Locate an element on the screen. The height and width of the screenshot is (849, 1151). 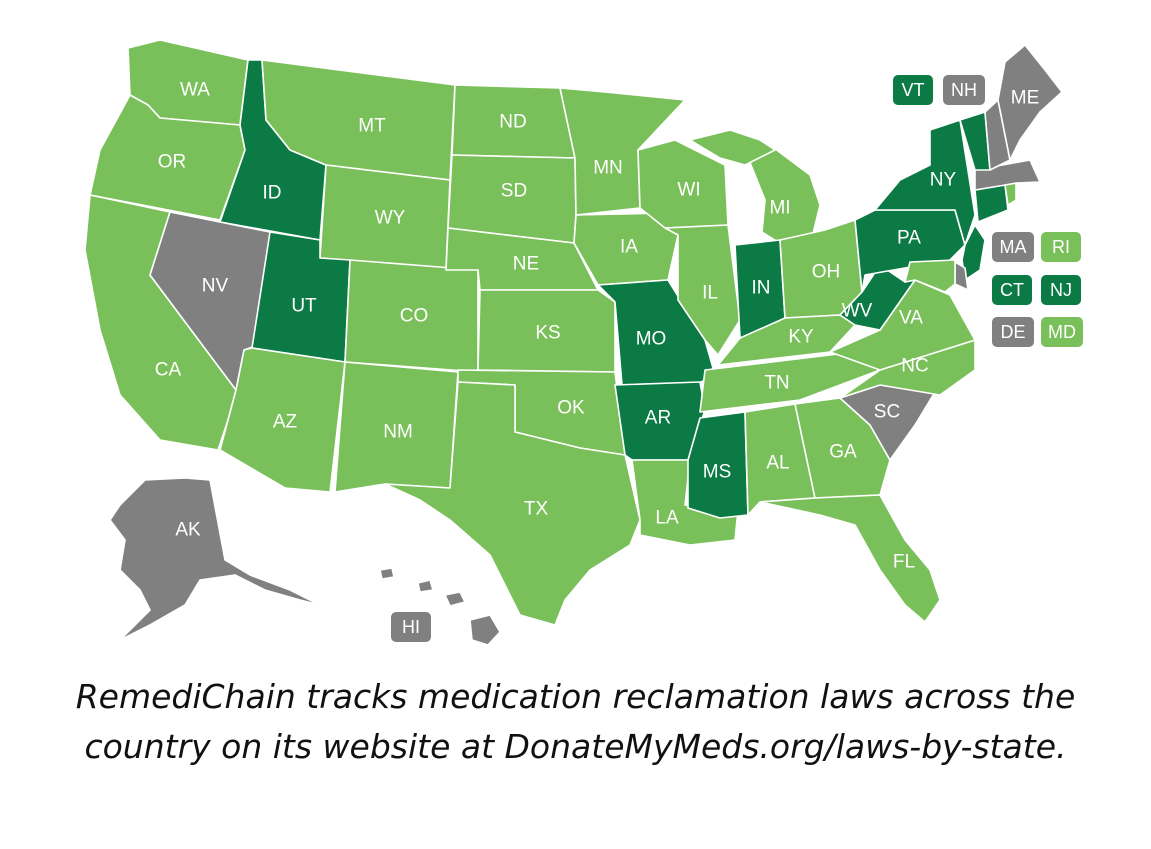
chip-label-vt: VT is located at coordinates (912, 90).